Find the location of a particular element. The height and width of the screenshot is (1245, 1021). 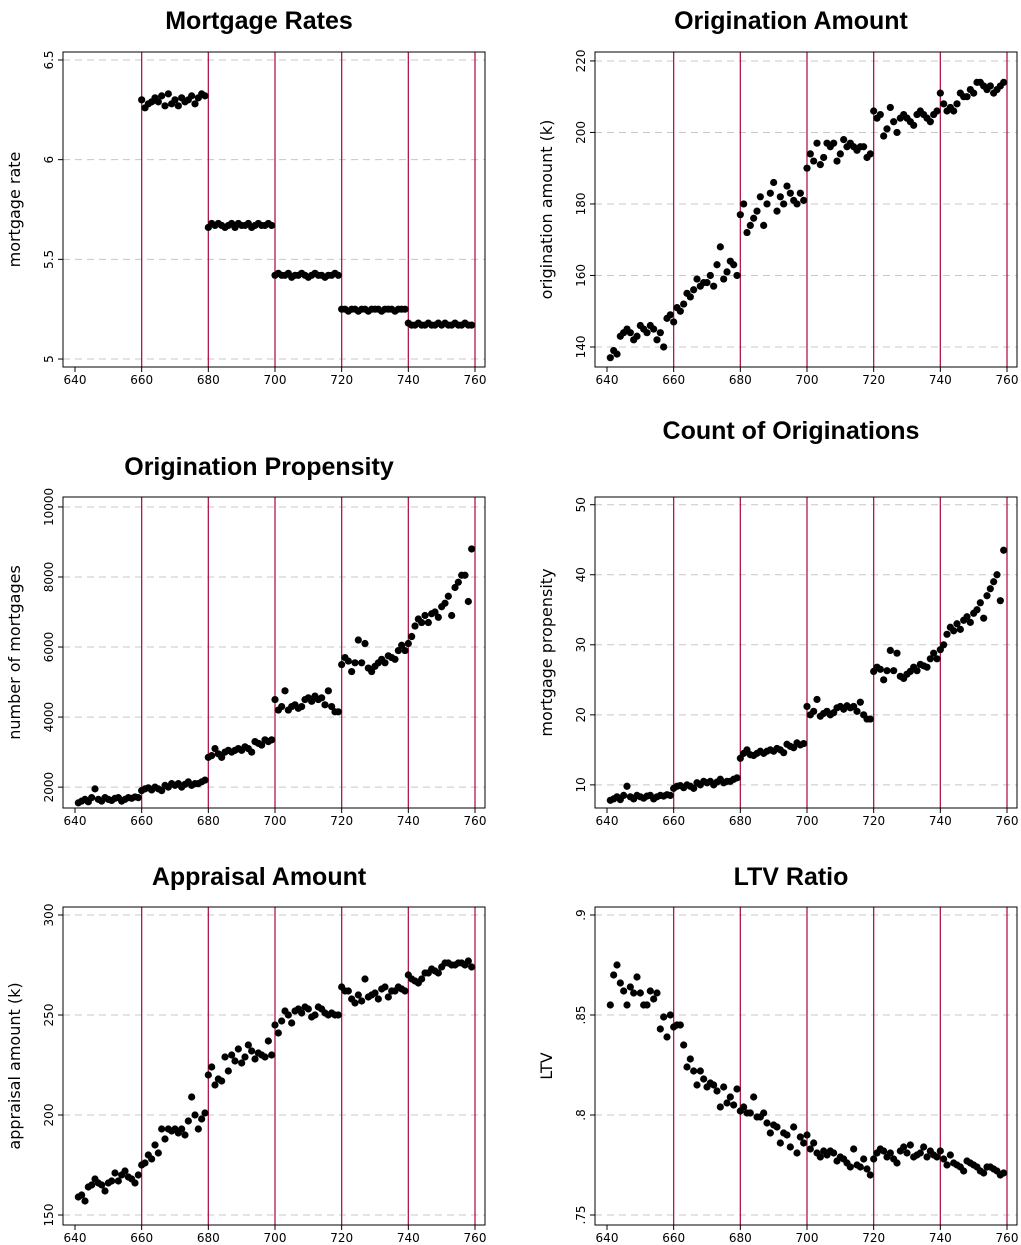

y-tick-label: 6 is located at coordinates (49, 160).